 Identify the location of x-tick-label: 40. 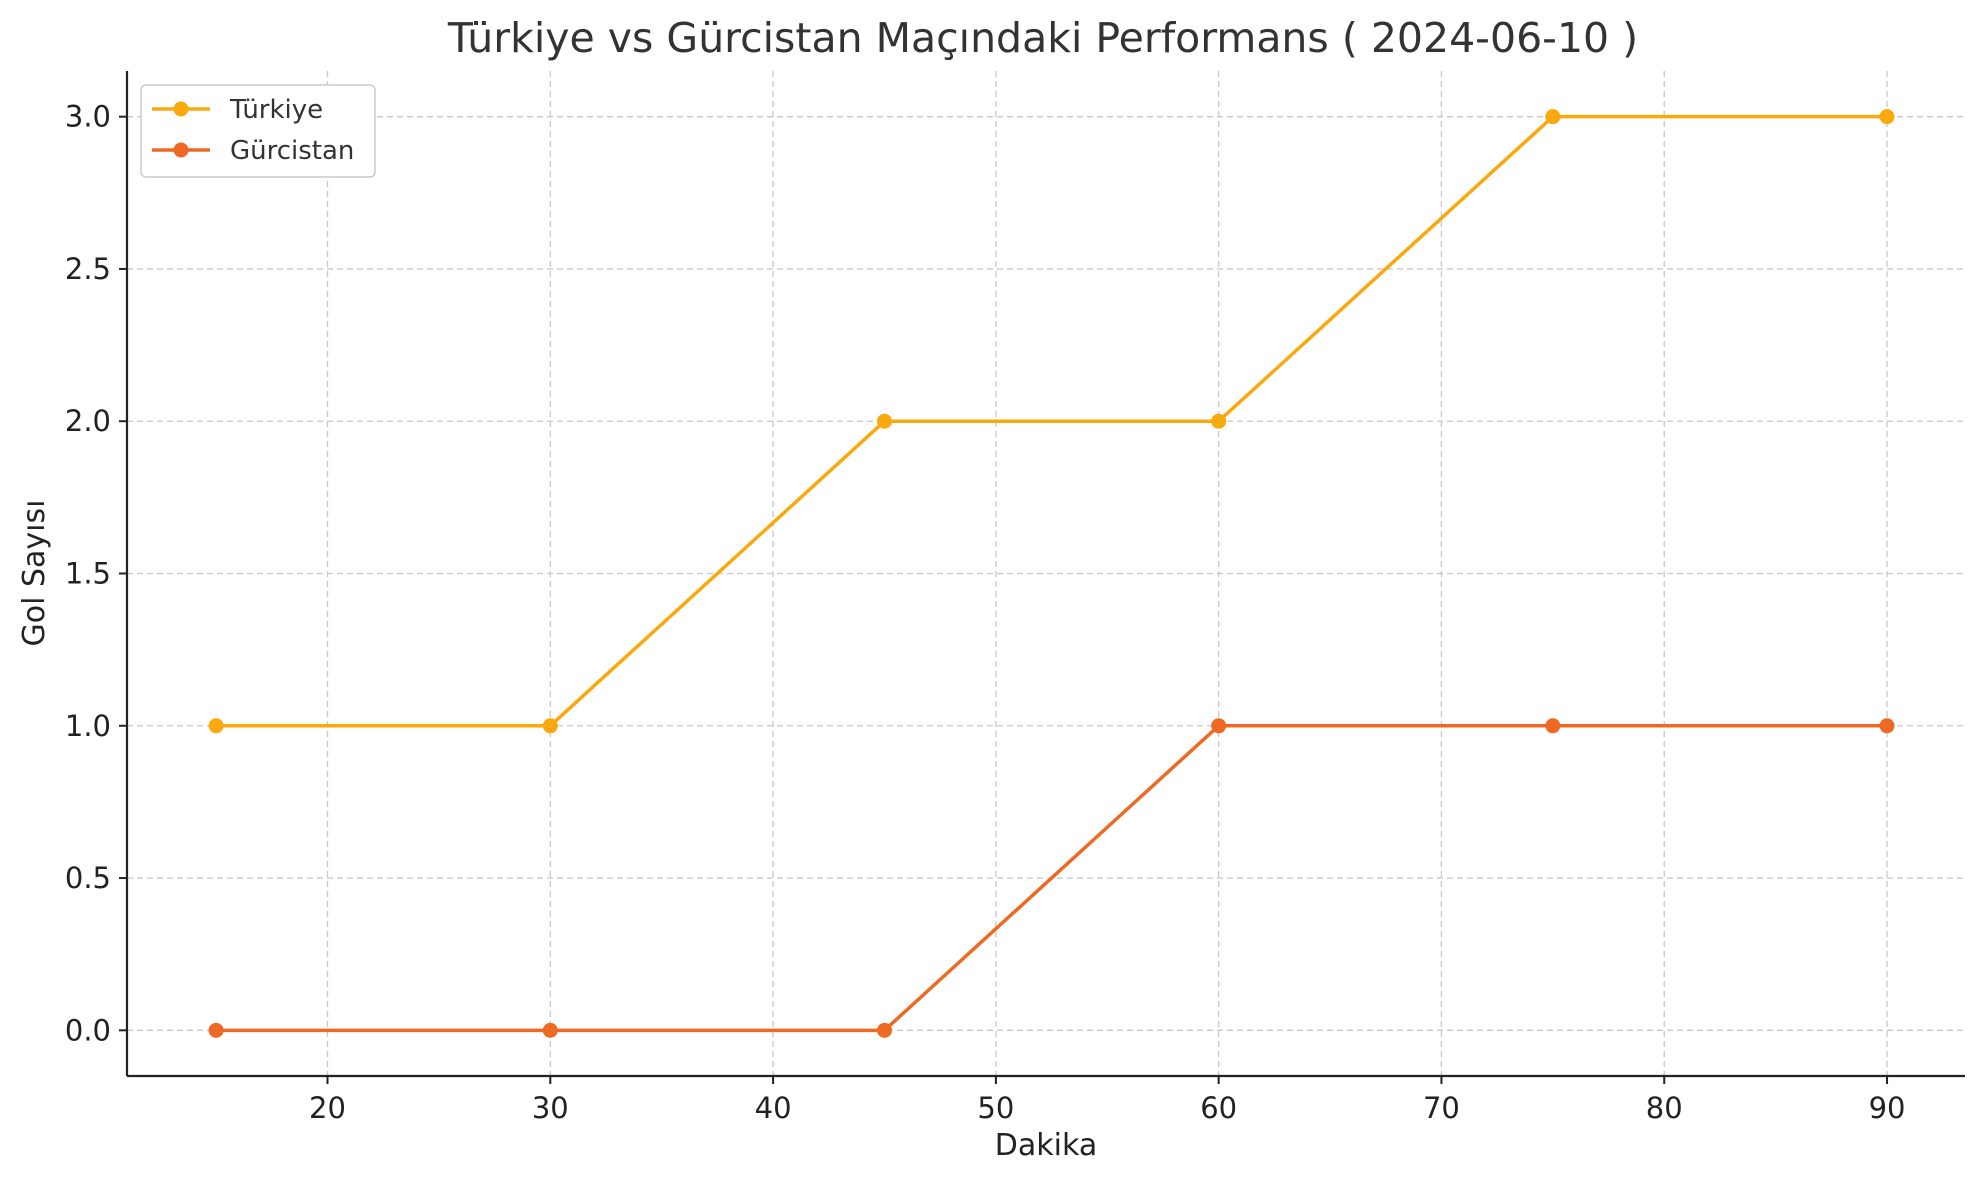
(773, 1108).